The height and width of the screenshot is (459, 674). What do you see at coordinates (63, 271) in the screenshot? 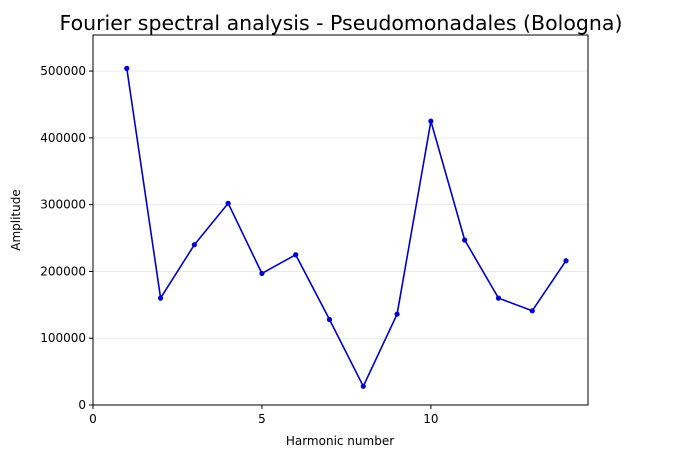
I see `y-tick-label: 200000` at bounding box center [63, 271].